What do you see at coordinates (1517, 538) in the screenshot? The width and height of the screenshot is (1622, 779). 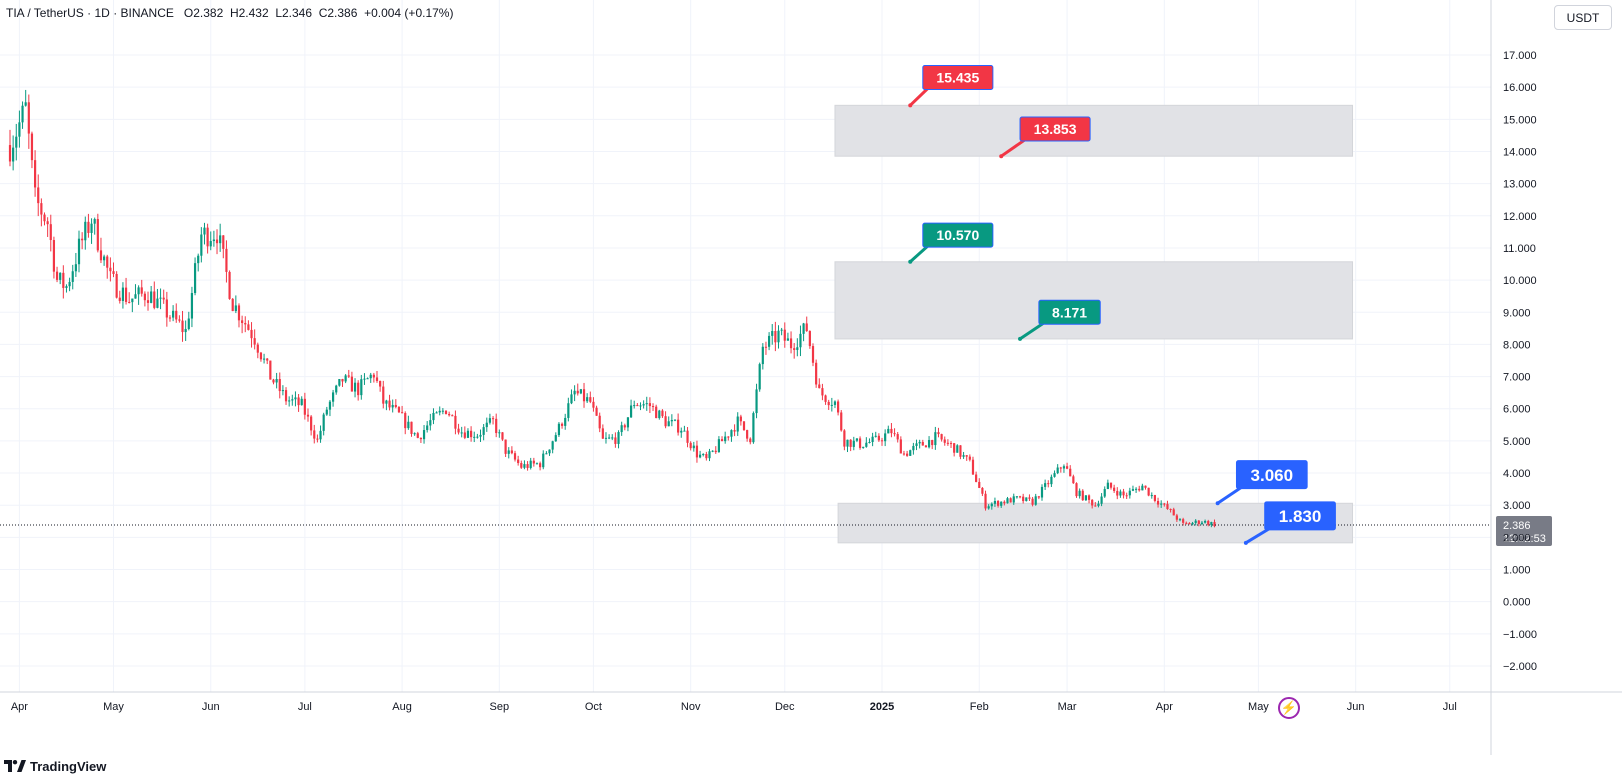 I see `y-tick-label: 2.000` at bounding box center [1517, 538].